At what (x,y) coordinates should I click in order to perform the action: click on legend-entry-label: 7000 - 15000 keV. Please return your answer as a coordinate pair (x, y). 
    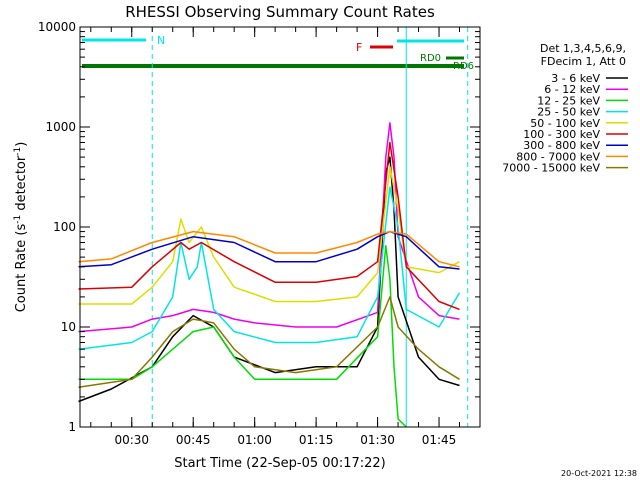
    Looking at the image, I should click on (551, 168).